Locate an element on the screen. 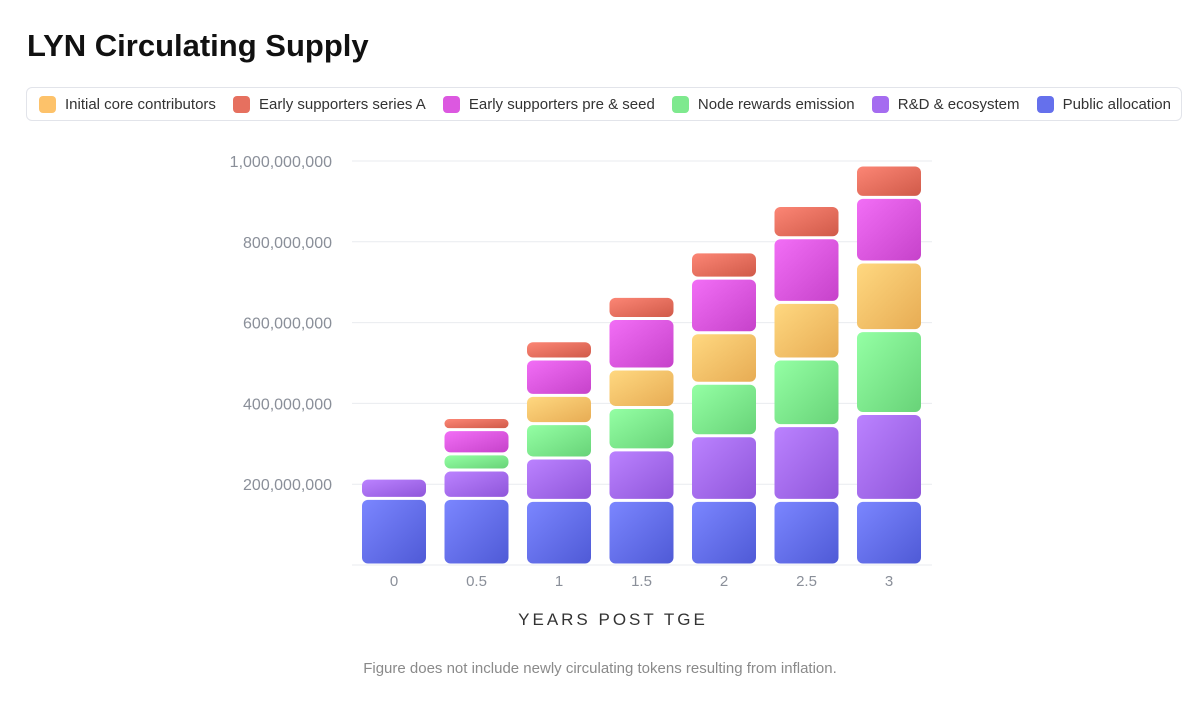 The width and height of the screenshot is (1200, 704). legend-item-public-allocation: Public allocation is located at coordinates (1103, 104).